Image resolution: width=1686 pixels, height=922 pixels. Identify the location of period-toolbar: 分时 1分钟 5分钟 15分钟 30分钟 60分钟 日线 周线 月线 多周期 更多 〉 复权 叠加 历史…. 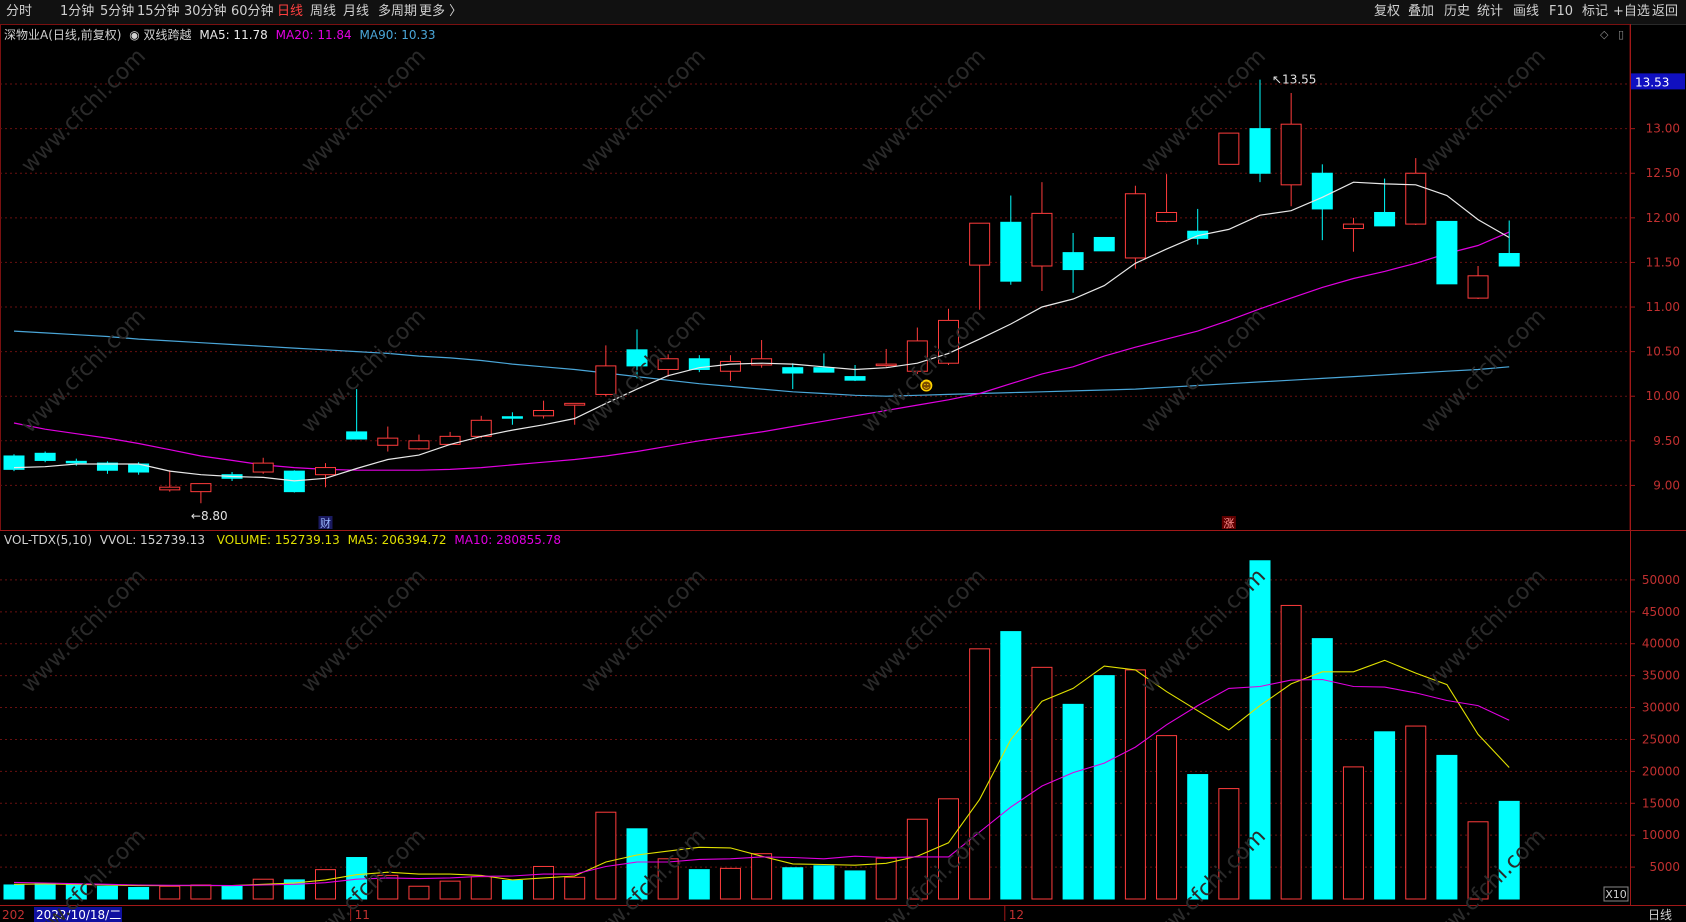
(843, 12).